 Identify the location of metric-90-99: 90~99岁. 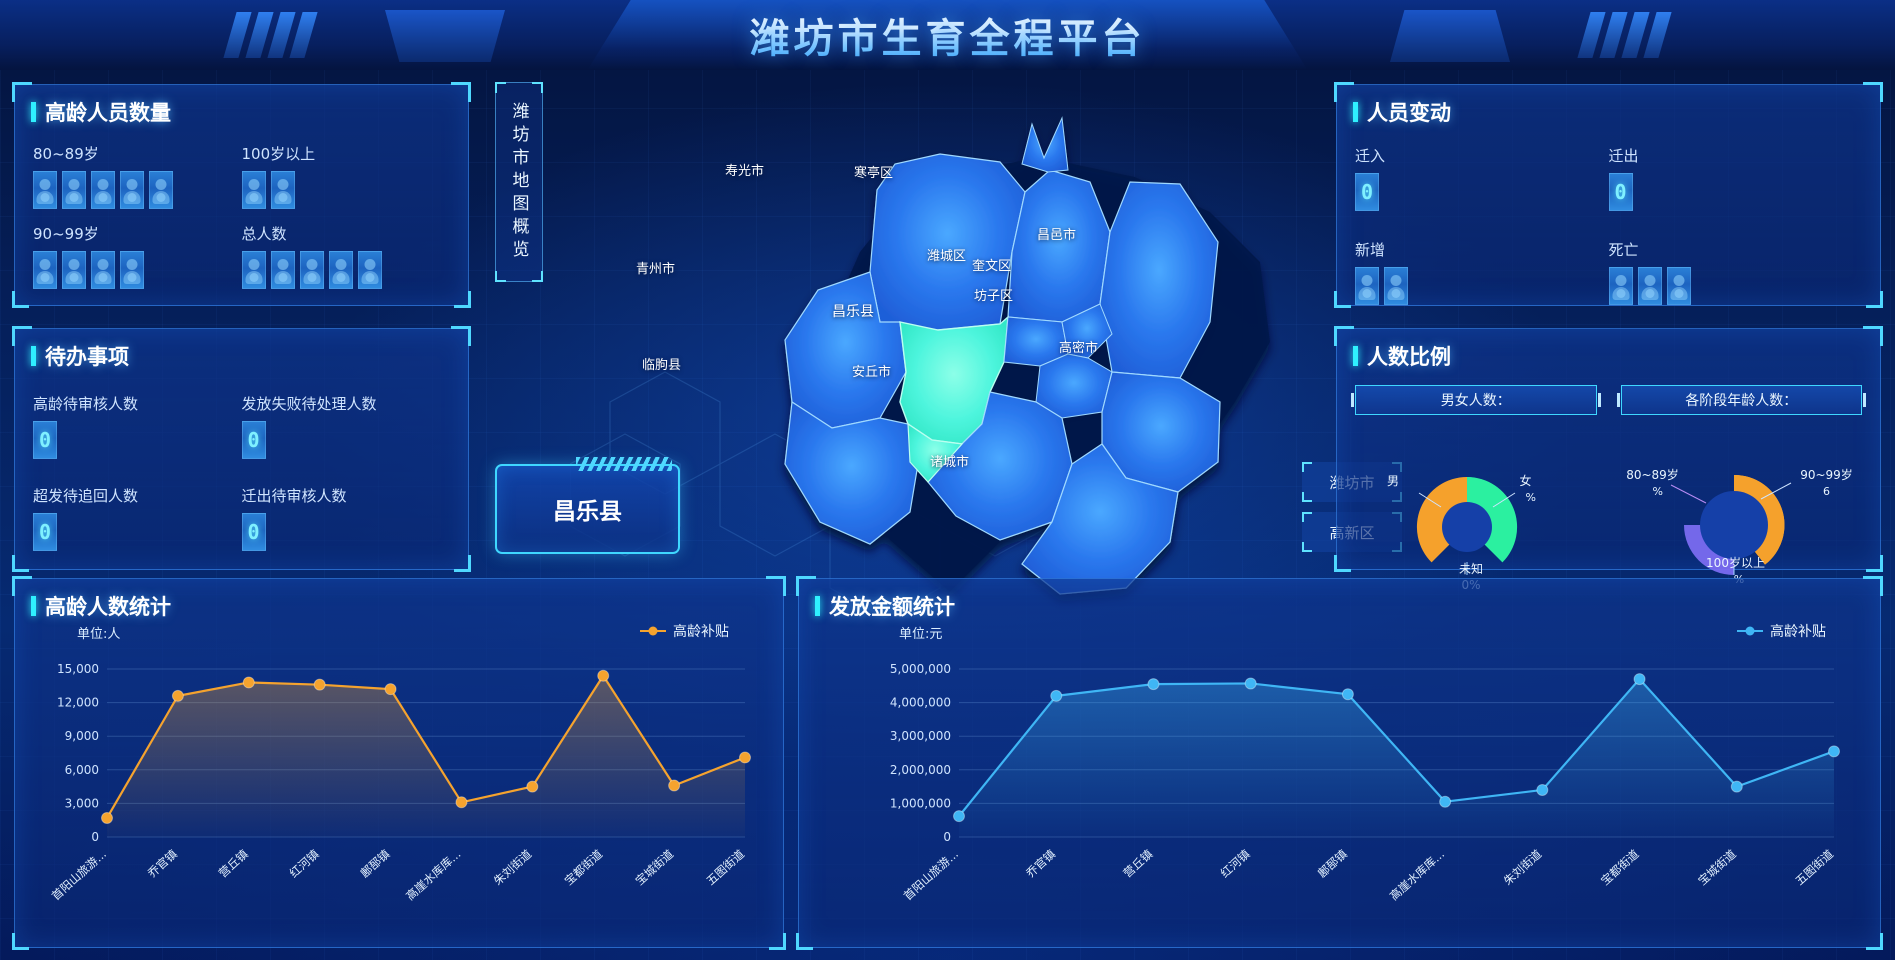
(137, 256).